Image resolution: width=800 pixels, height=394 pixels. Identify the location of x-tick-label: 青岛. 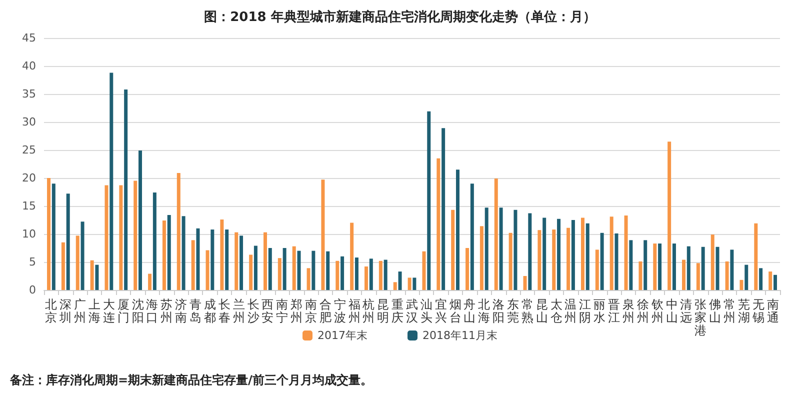
(196, 311).